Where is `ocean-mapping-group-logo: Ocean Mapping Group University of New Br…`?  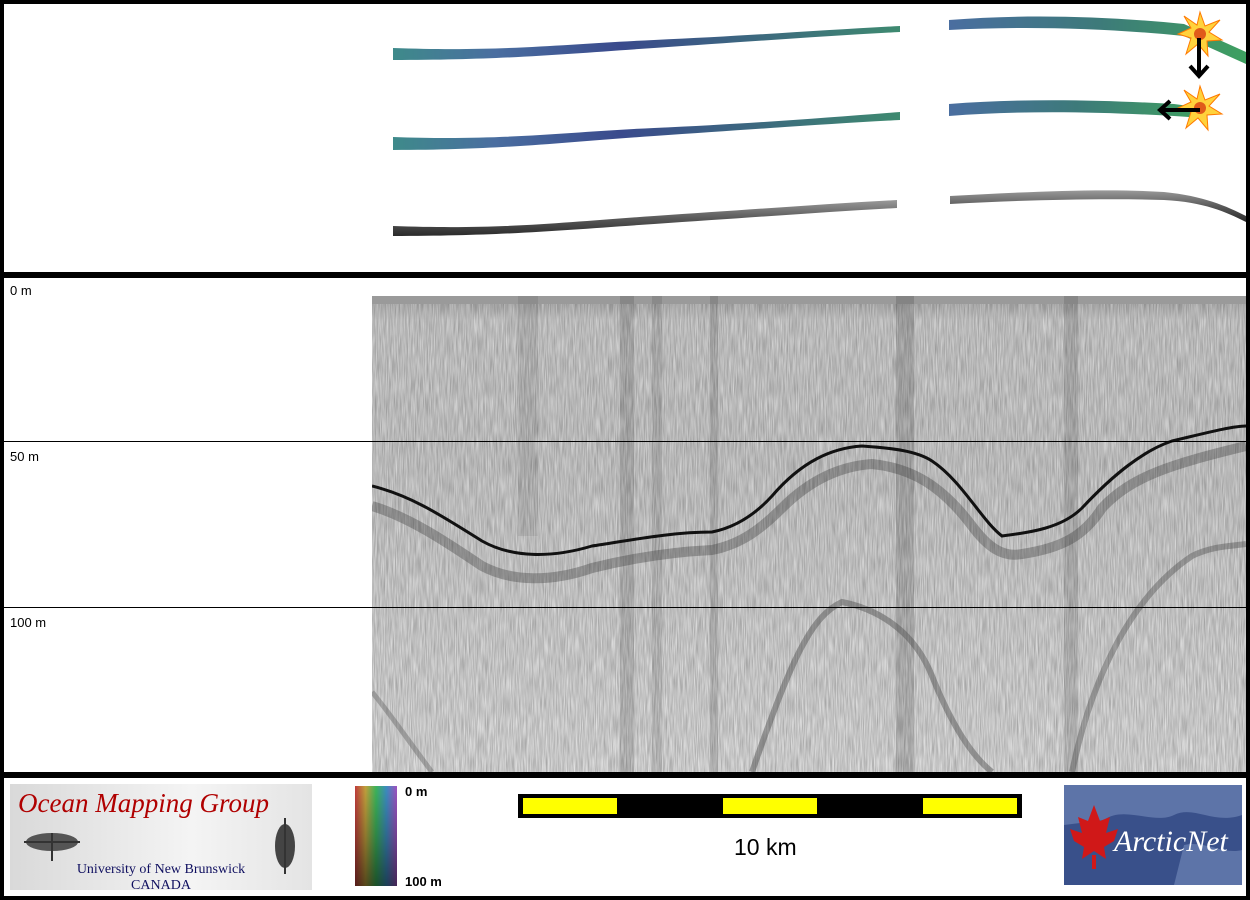
ocean-mapping-group-logo: Ocean Mapping Group University of New Br… is located at coordinates (161, 838).